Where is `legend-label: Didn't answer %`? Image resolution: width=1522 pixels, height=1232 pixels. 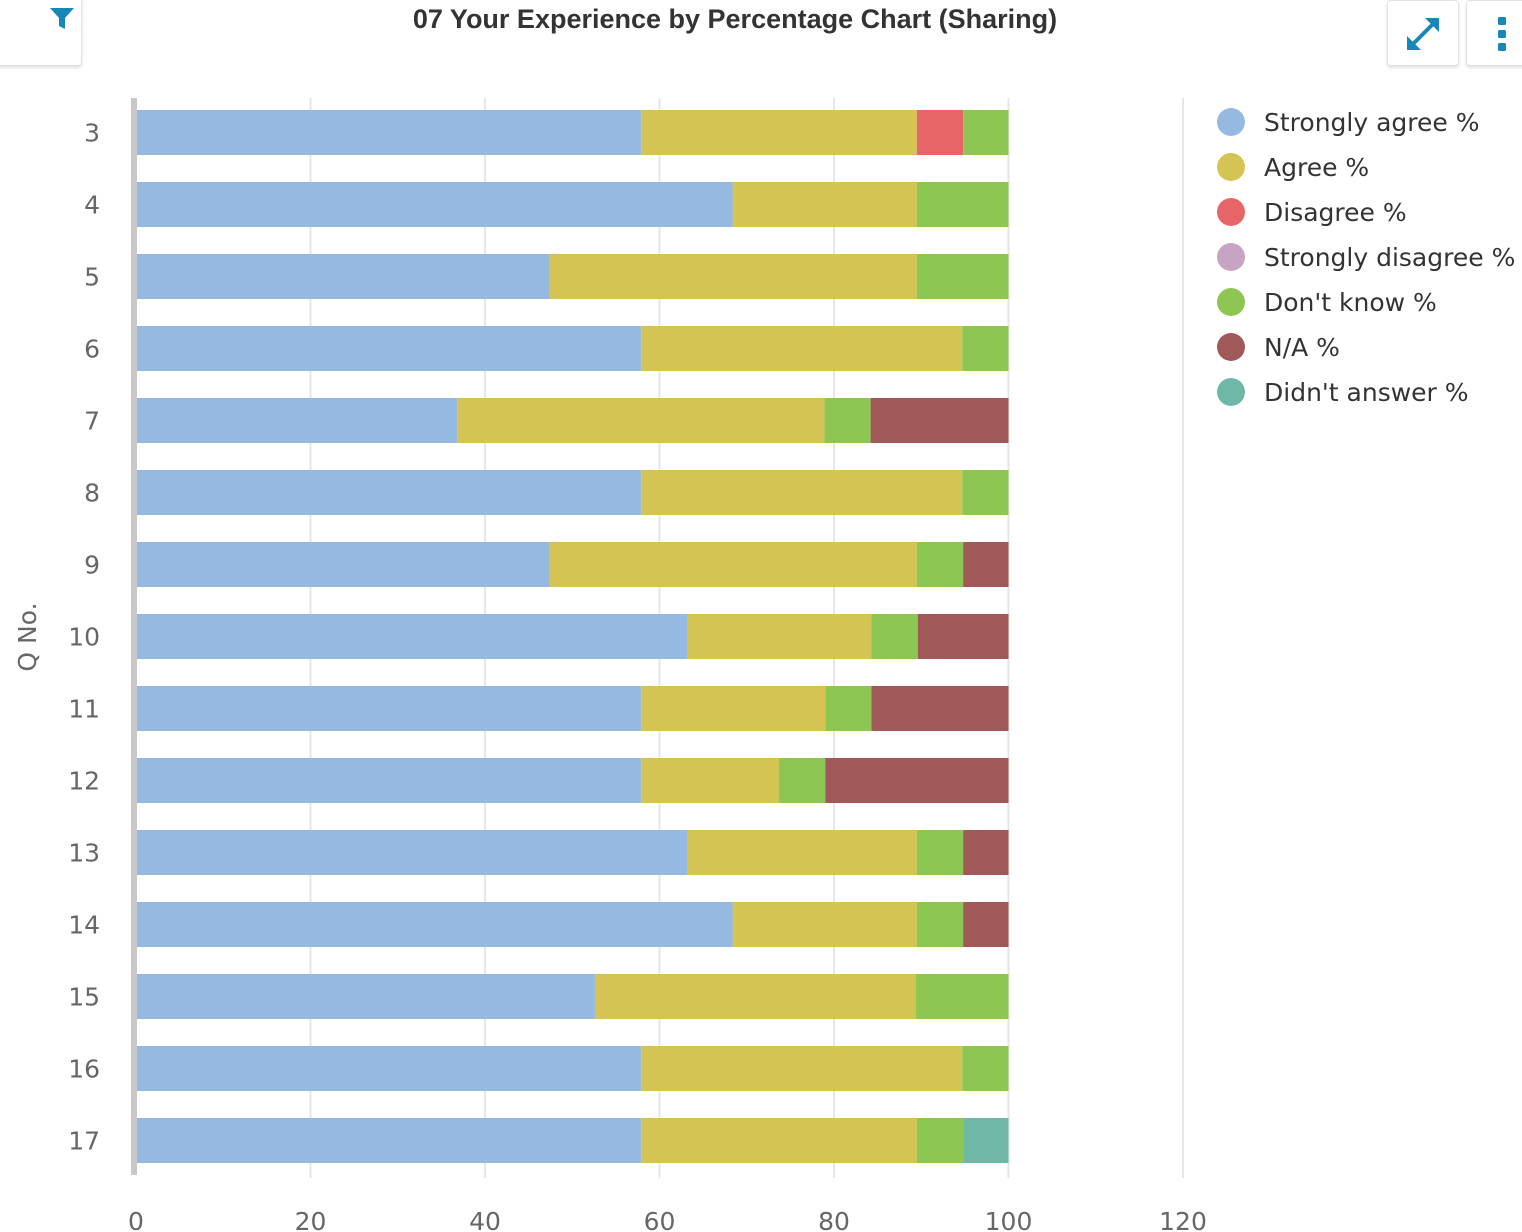 legend-label: Didn't answer % is located at coordinates (1366, 392).